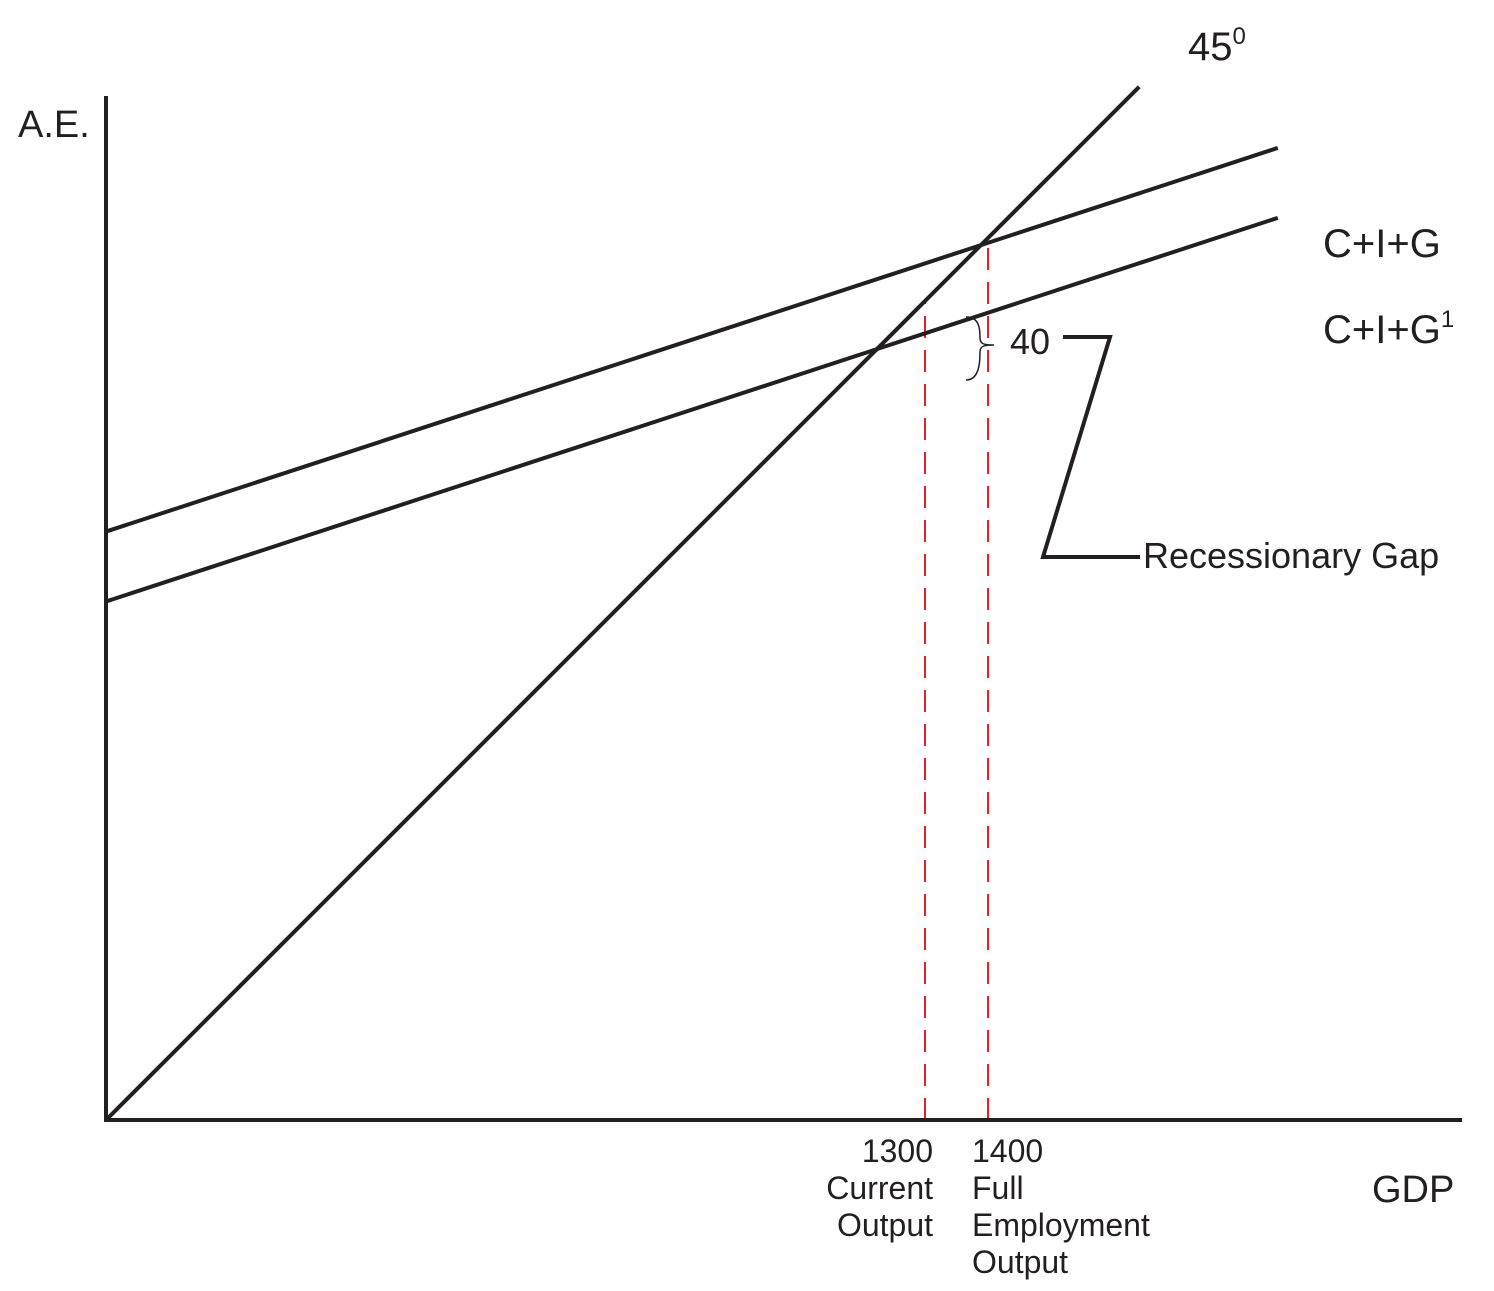  I want to click on reference-label-1-2: Employment, so click(1061, 1225).